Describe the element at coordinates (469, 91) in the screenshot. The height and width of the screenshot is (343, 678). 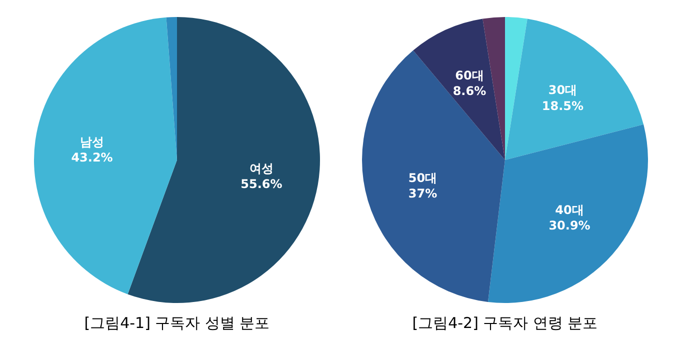
I see `data-label: 8.6%` at that location.